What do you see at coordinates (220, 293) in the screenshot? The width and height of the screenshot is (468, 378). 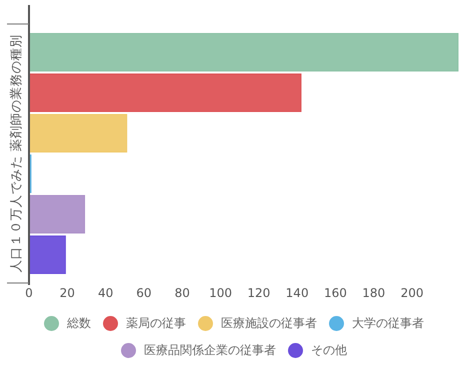 I see `x-tick-label: 100` at bounding box center [220, 293].